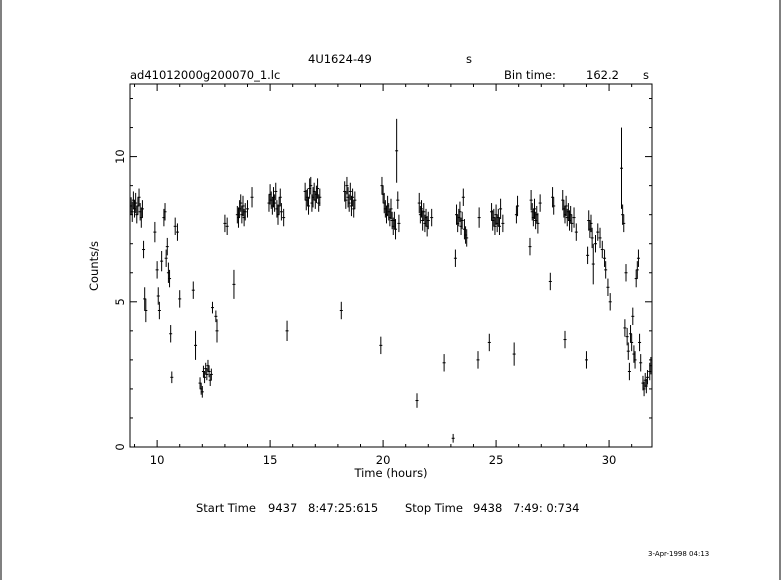 This screenshot has width=781, height=584. What do you see at coordinates (120, 446) in the screenshot?
I see `y-tick-label: 0` at bounding box center [120, 446].